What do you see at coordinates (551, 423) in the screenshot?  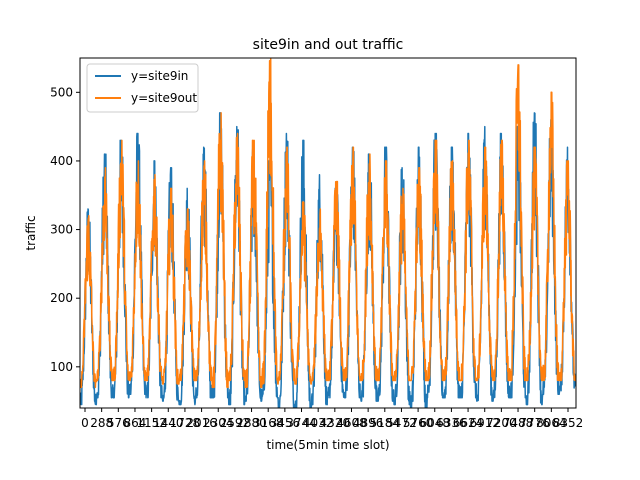 I see `x-tick-label: 8064` at bounding box center [551, 423].